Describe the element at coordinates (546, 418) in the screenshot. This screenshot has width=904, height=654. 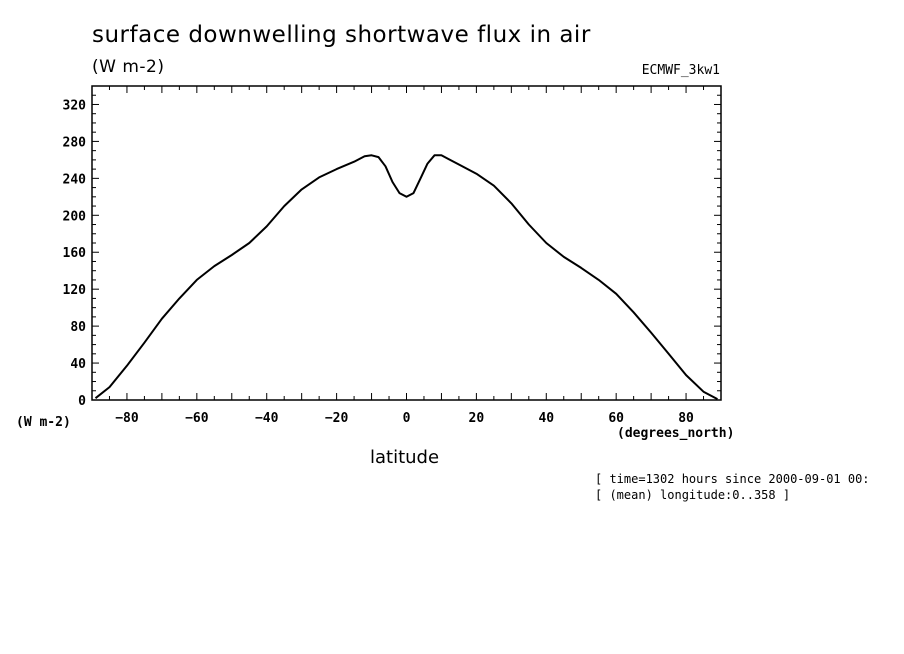
I see `x-tick-label: 40` at that location.